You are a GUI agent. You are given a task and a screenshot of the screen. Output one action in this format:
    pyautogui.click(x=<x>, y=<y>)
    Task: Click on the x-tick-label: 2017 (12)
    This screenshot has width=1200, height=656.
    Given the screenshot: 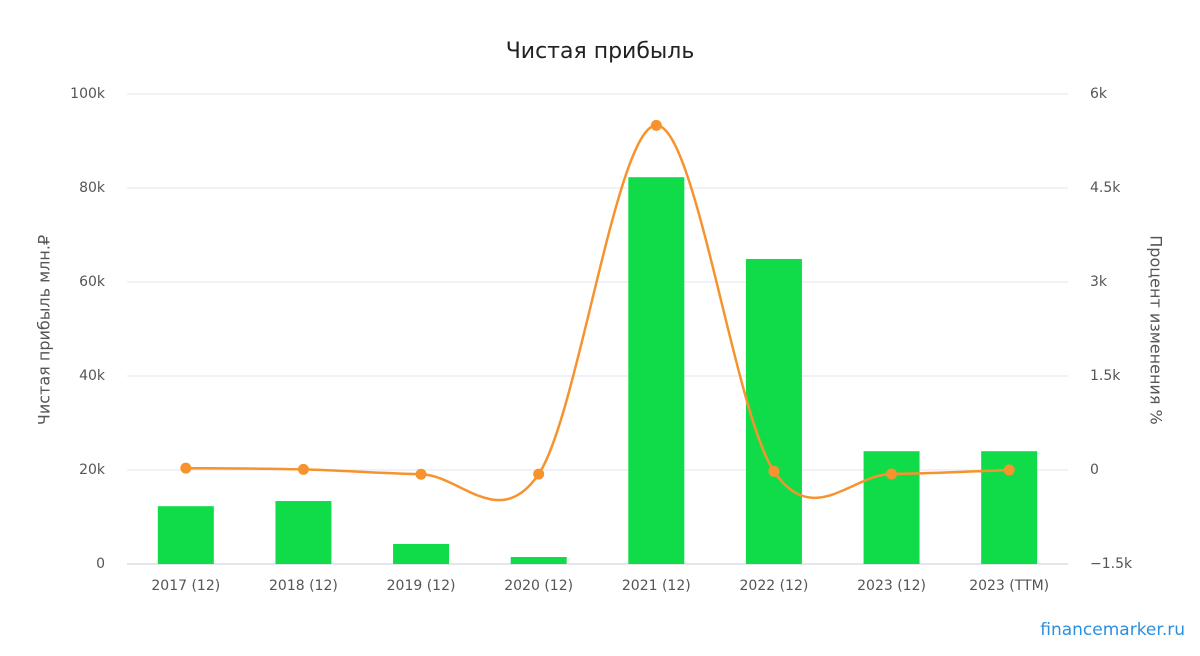 What is the action you would take?
    pyautogui.click(x=185, y=586)
    